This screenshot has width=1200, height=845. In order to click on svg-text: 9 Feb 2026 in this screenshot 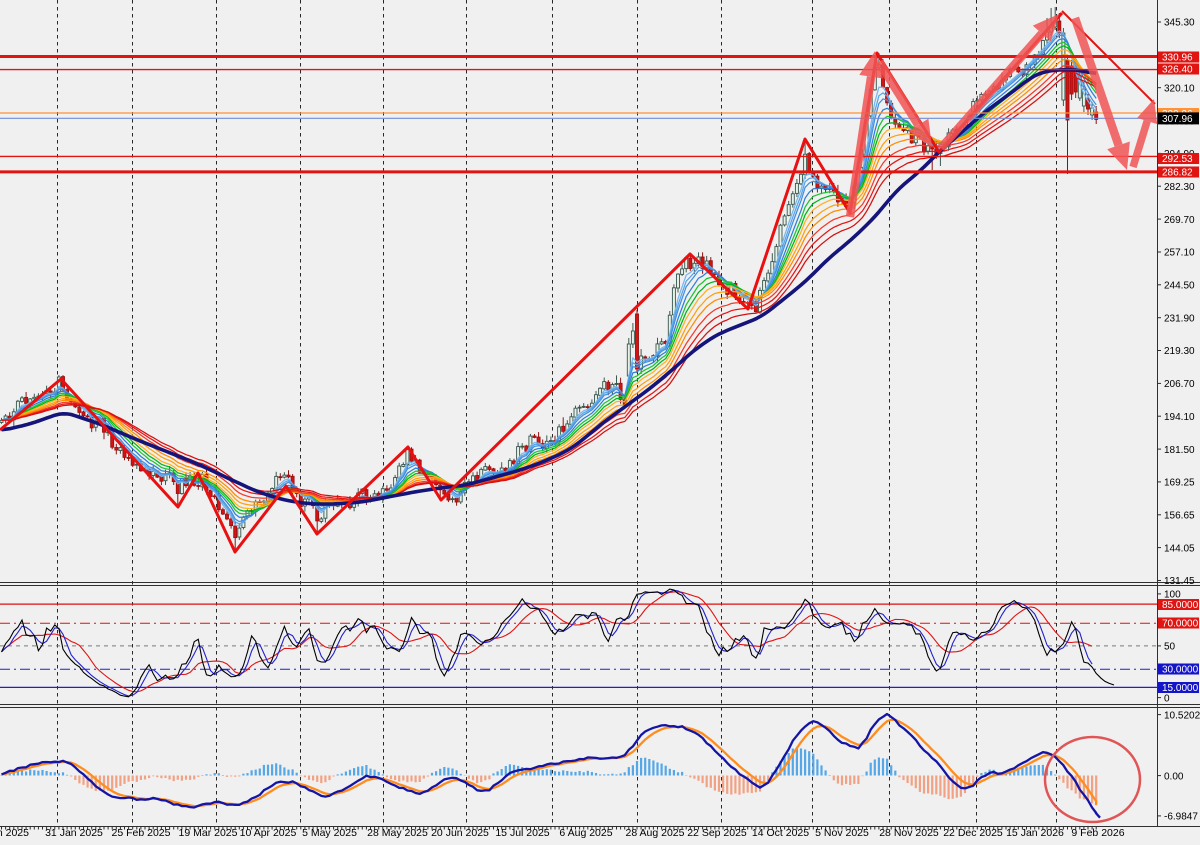, I will do `click(1097, 833)`.